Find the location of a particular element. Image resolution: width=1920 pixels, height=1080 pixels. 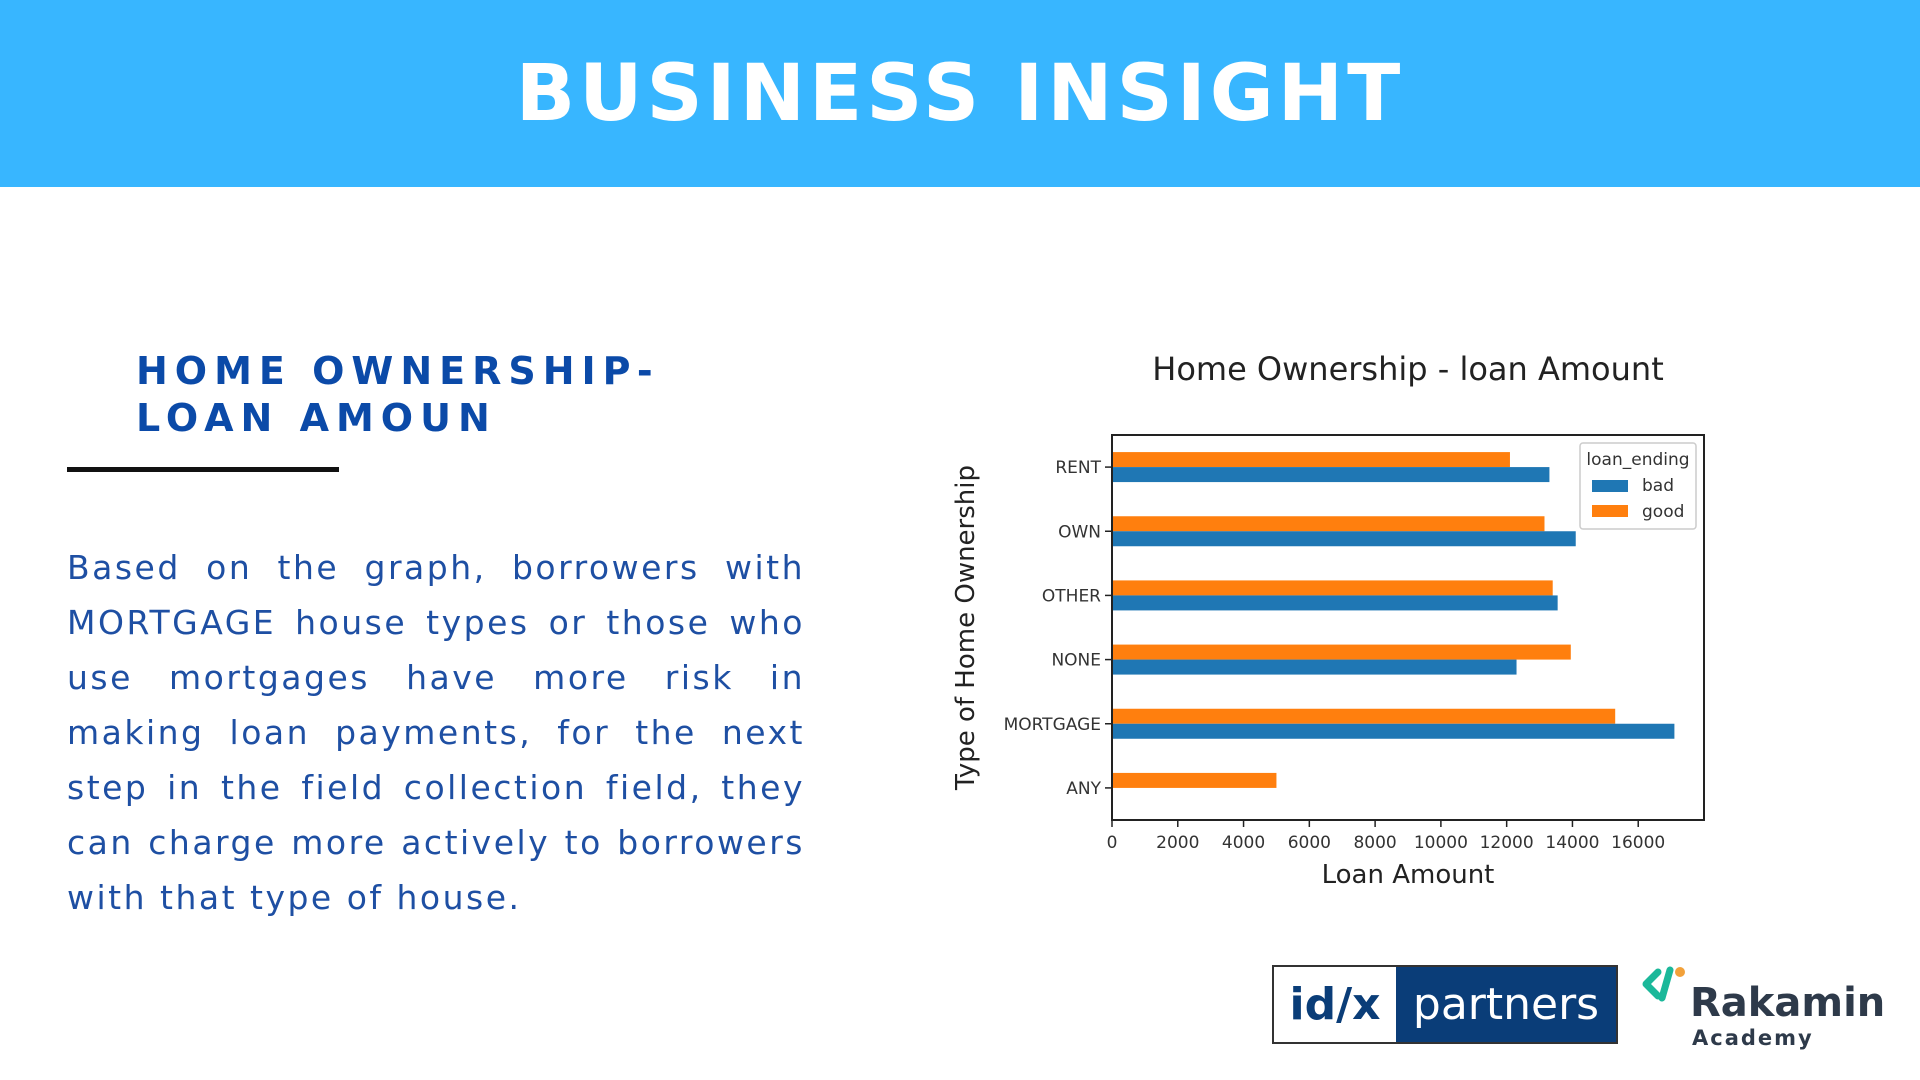

rakamin-mark-icon is located at coordinates (1663, 984).